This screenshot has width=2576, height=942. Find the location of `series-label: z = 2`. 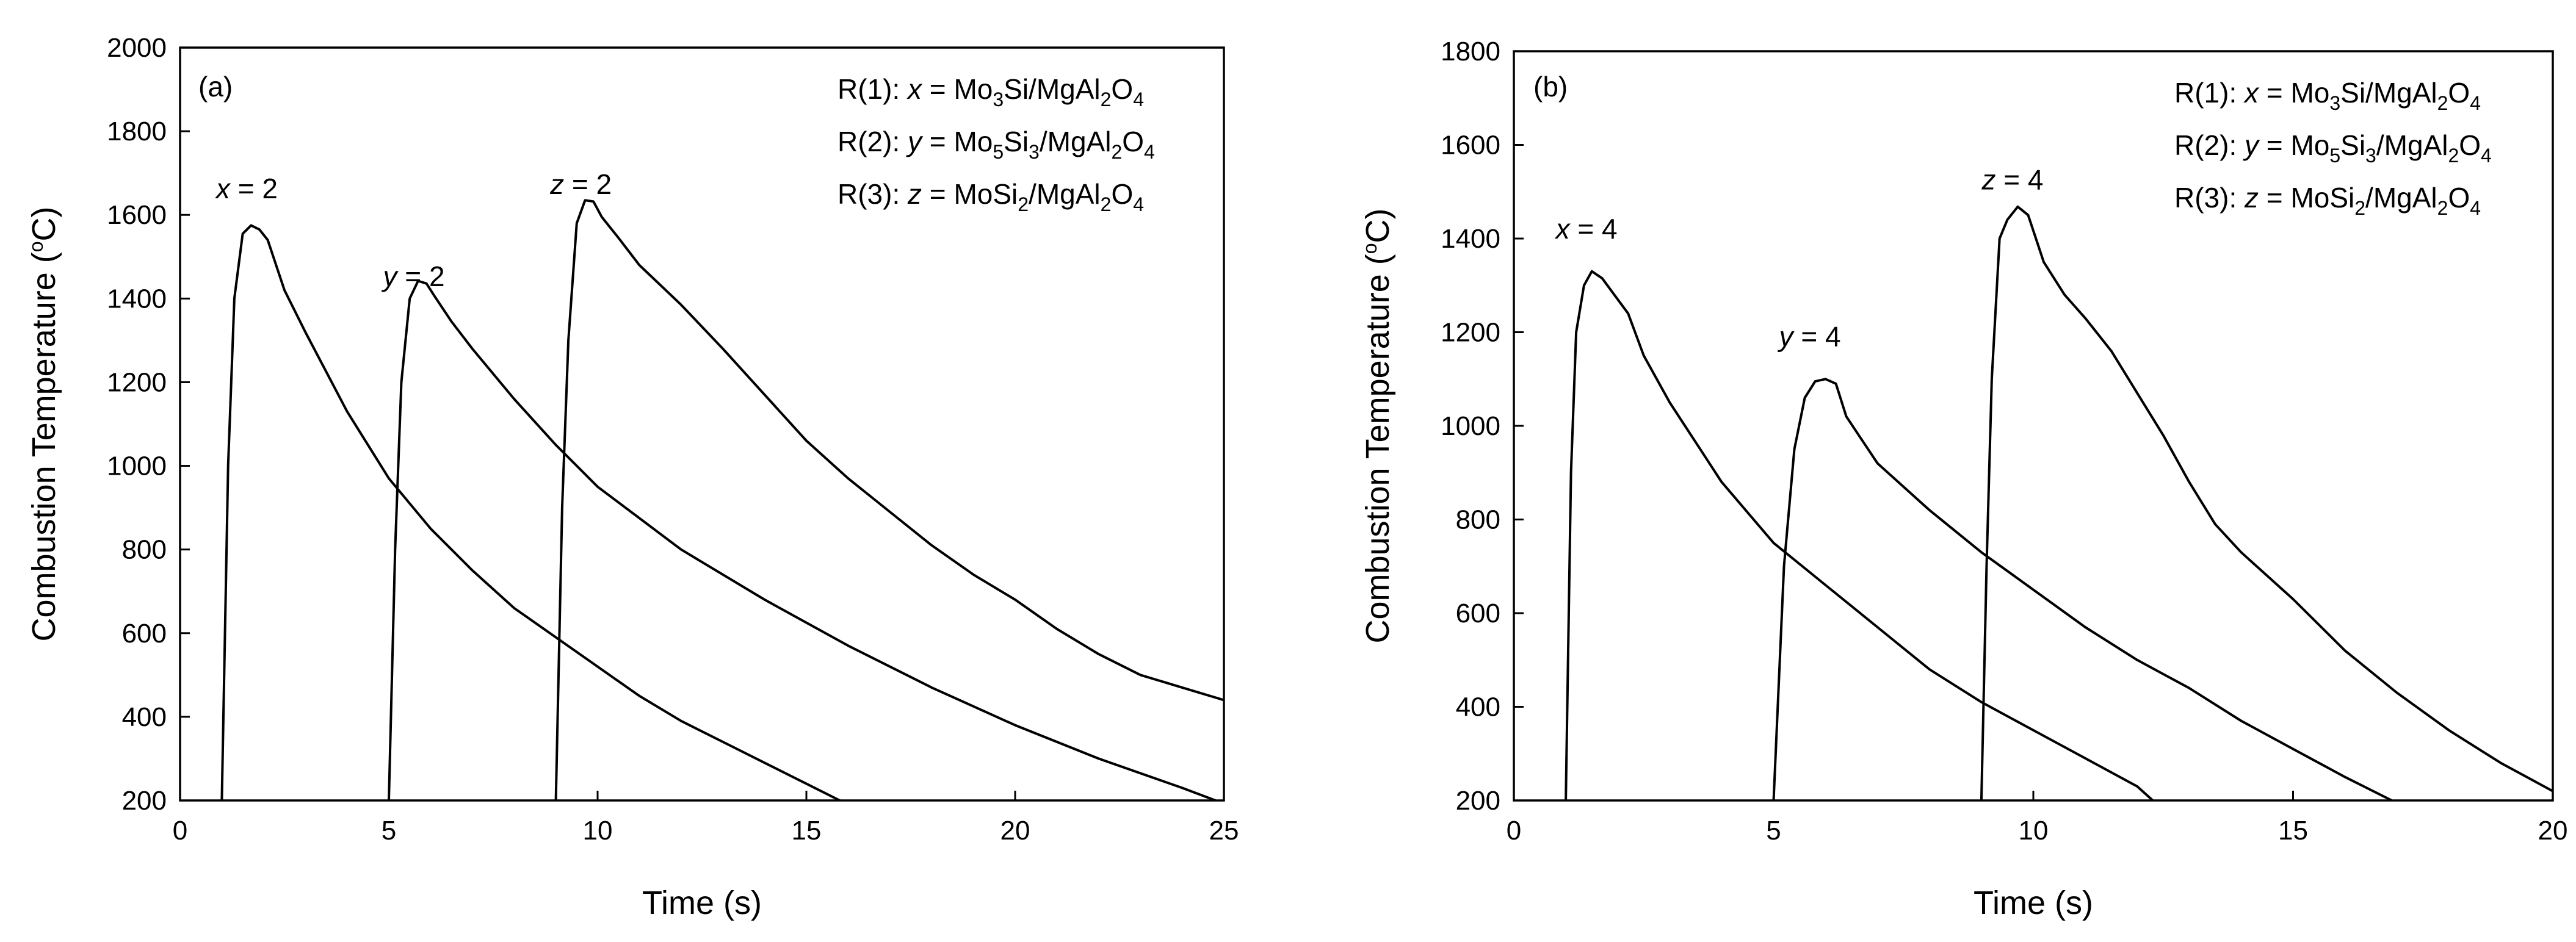

series-label: z = 2 is located at coordinates (580, 184).